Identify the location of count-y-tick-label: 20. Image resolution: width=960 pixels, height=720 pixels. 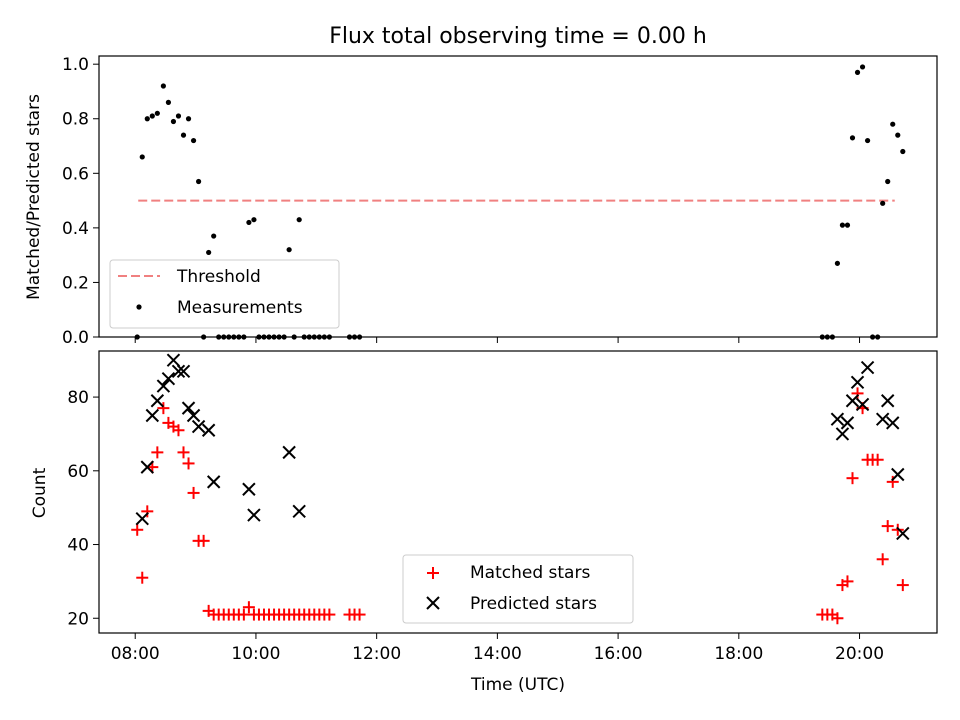
(78, 619).